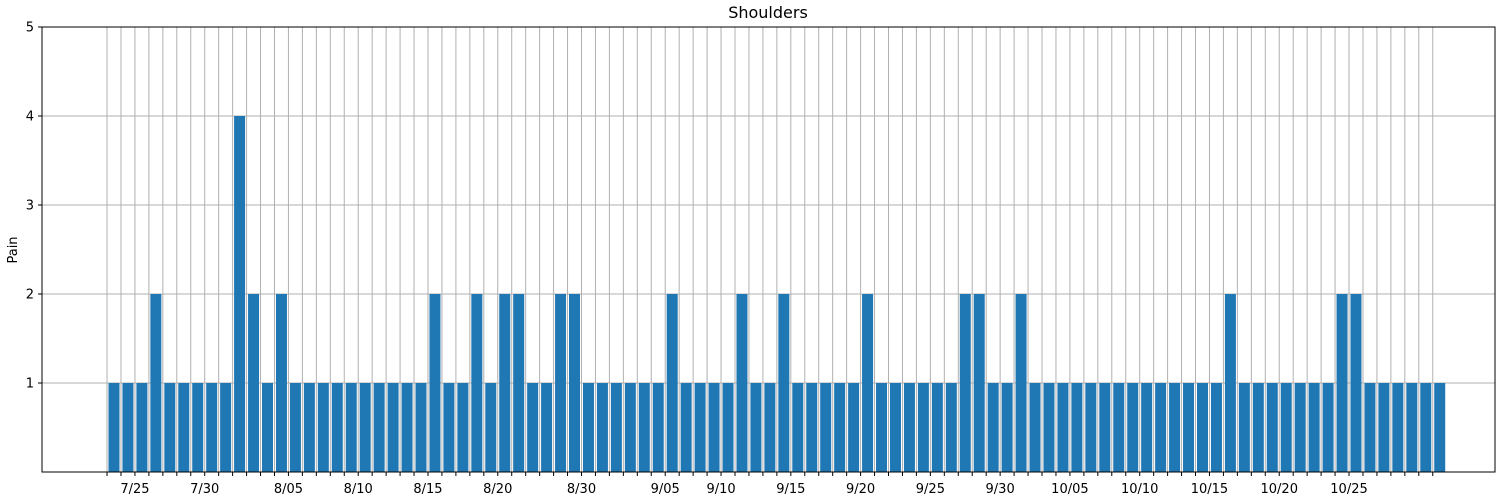 The image size is (1500, 500). What do you see at coordinates (134, 489) in the screenshot?
I see `x-tick-label: 7/25` at bounding box center [134, 489].